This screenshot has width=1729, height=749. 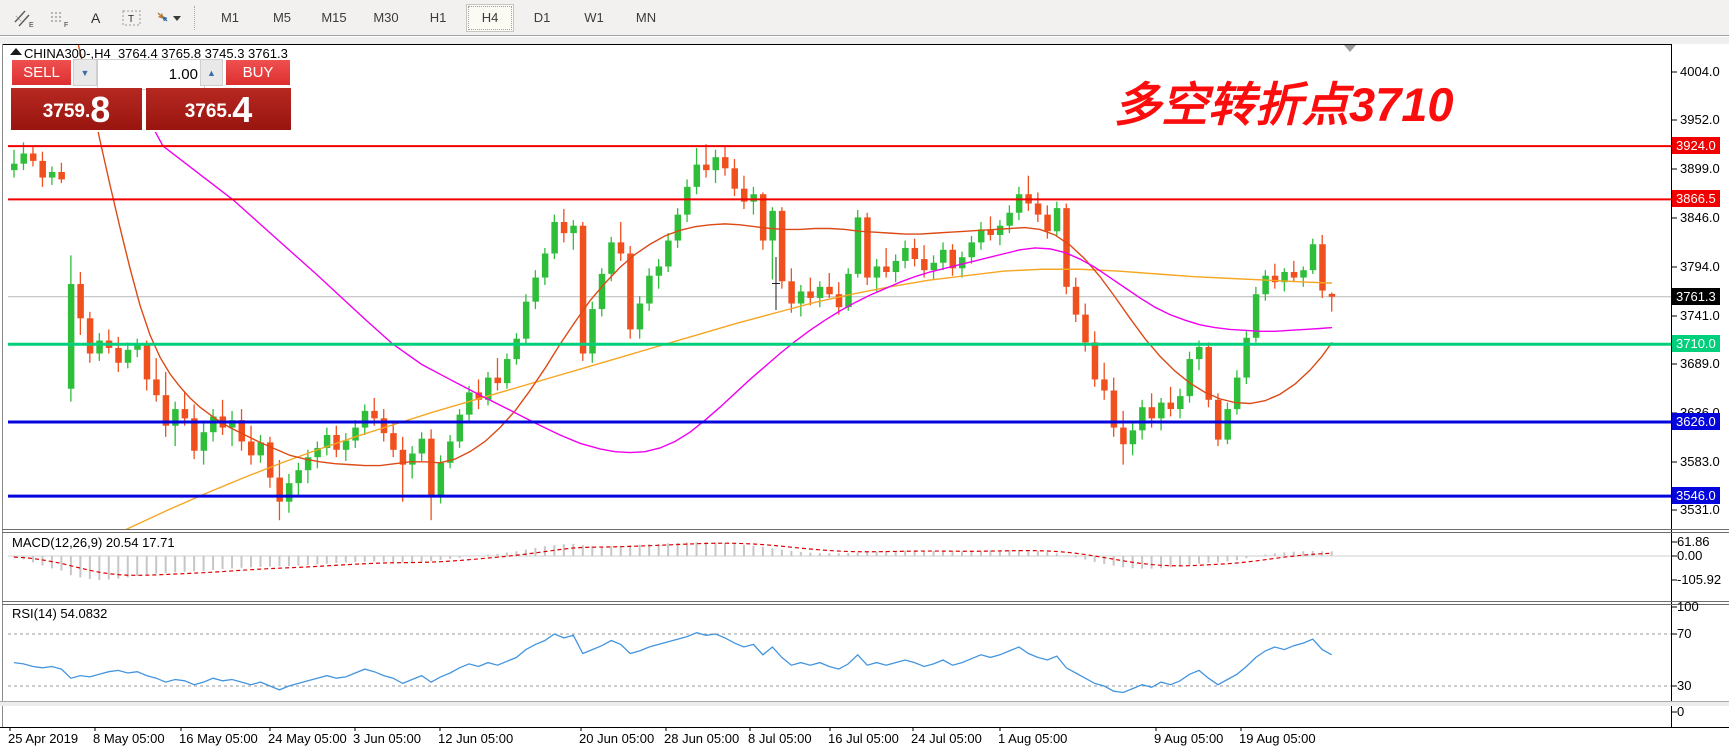 I want to click on timeframe-button-w1: W1, so click(x=594, y=17).